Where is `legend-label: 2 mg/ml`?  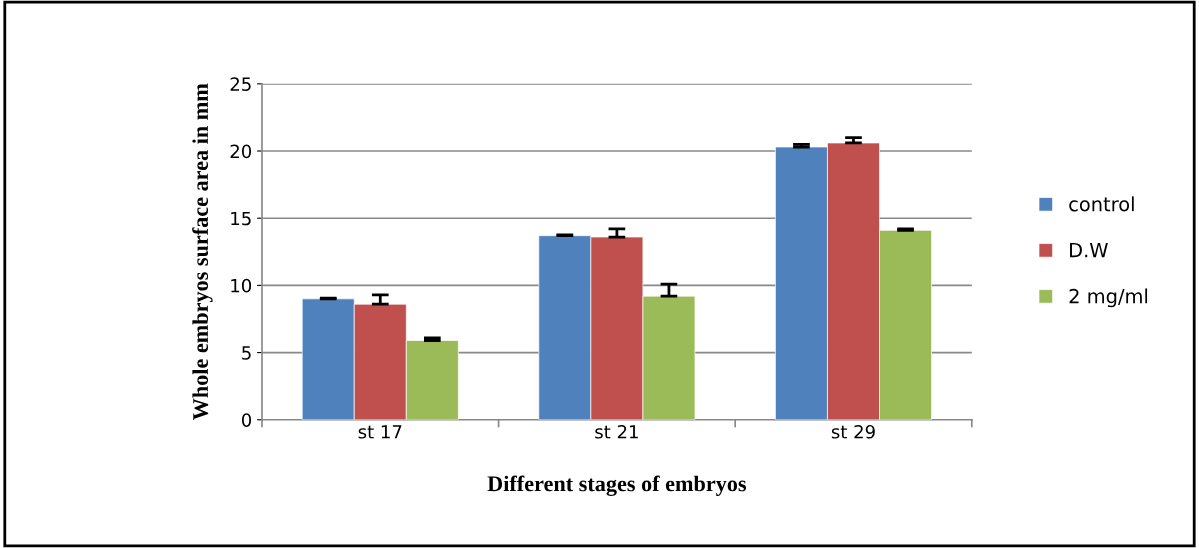
legend-label: 2 mg/ml is located at coordinates (1108, 298).